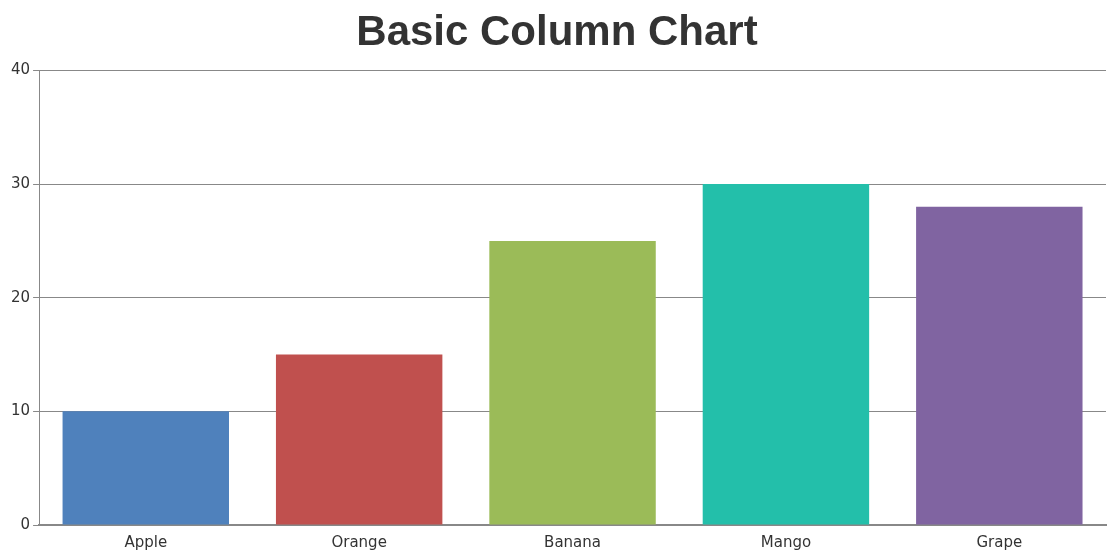 This screenshot has height=555, width=1116. What do you see at coordinates (557, 30) in the screenshot?
I see `chart-title: Basic Column Chart` at bounding box center [557, 30].